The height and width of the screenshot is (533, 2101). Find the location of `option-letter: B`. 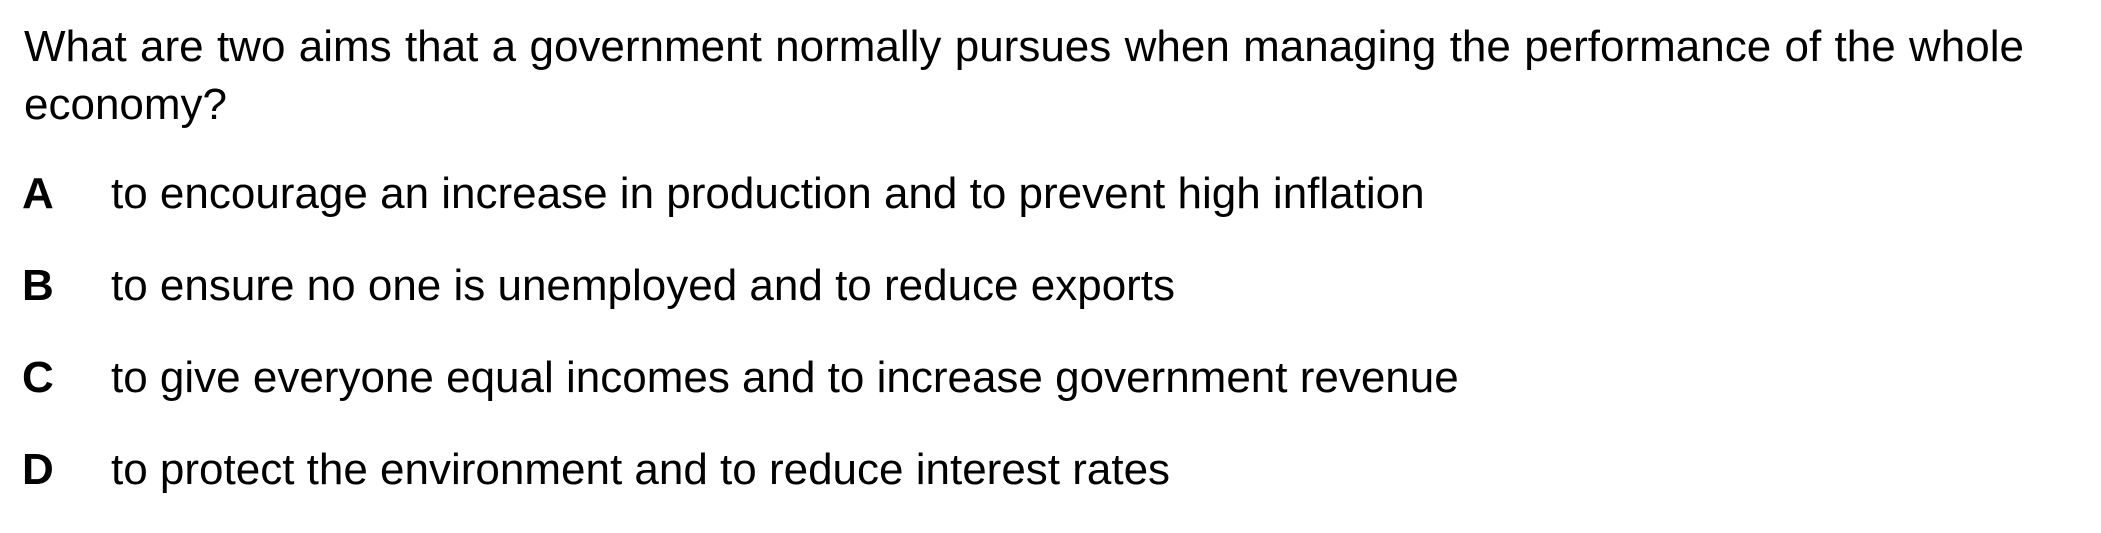

option-letter: B is located at coordinates (38, 285).